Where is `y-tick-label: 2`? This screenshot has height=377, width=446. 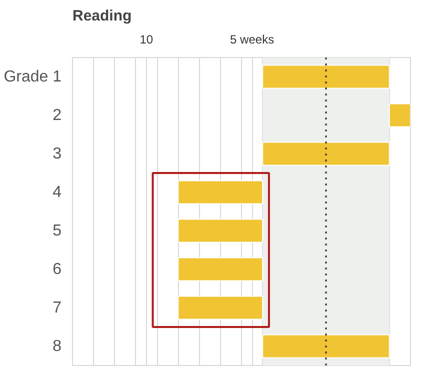
y-tick-label: 2 is located at coordinates (57, 115).